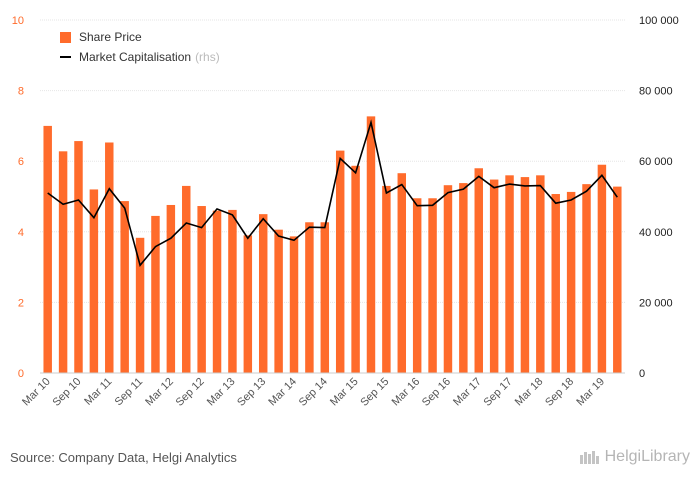 This screenshot has height=483, width=700. Describe the element at coordinates (659, 21) in the screenshot. I see `y-right-tick-label: 100 000` at that location.